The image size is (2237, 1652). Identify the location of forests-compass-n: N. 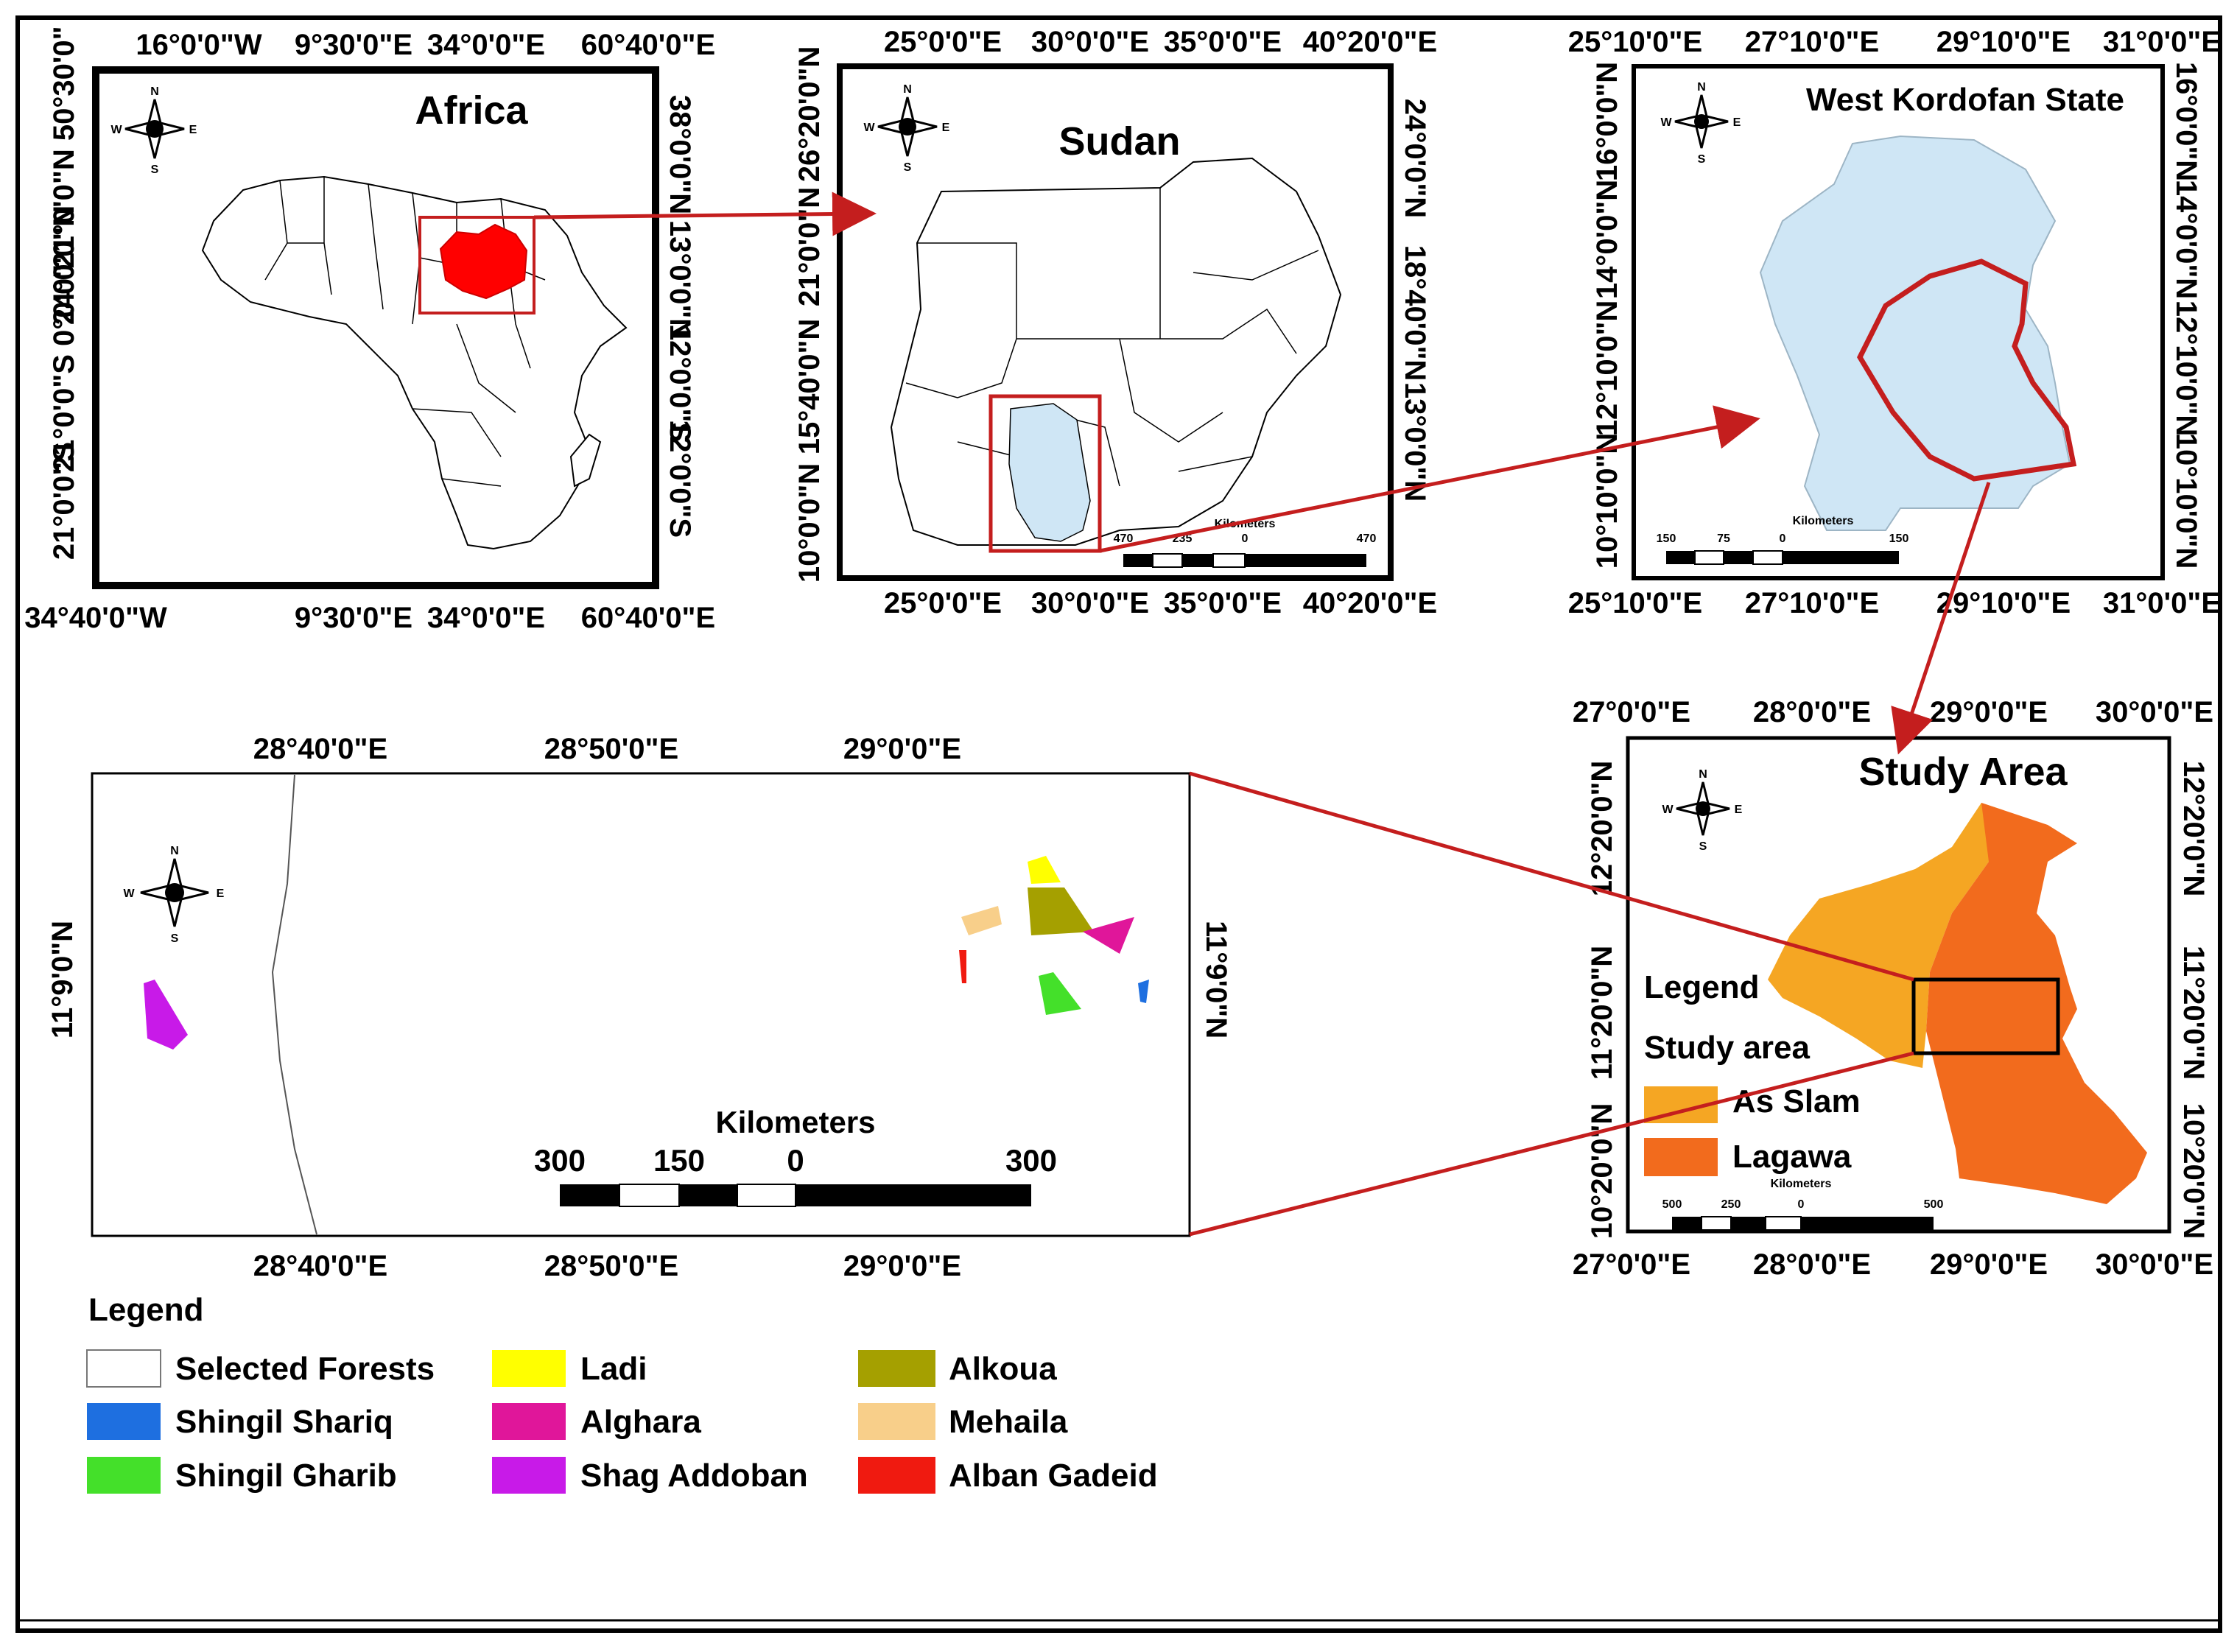
(174, 851).